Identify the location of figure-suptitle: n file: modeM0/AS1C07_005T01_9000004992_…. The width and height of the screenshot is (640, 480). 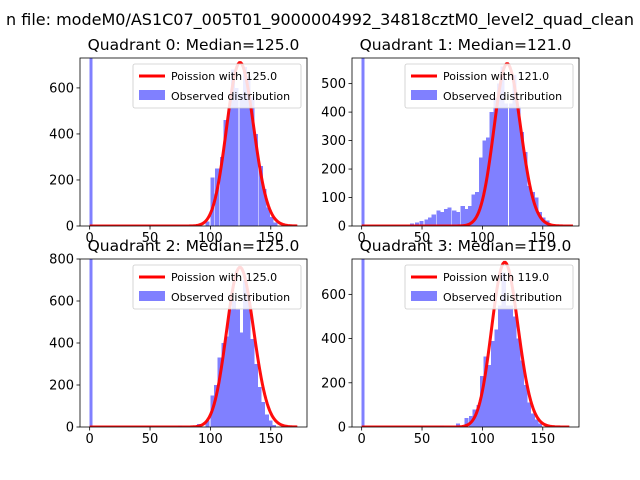
(320, 20).